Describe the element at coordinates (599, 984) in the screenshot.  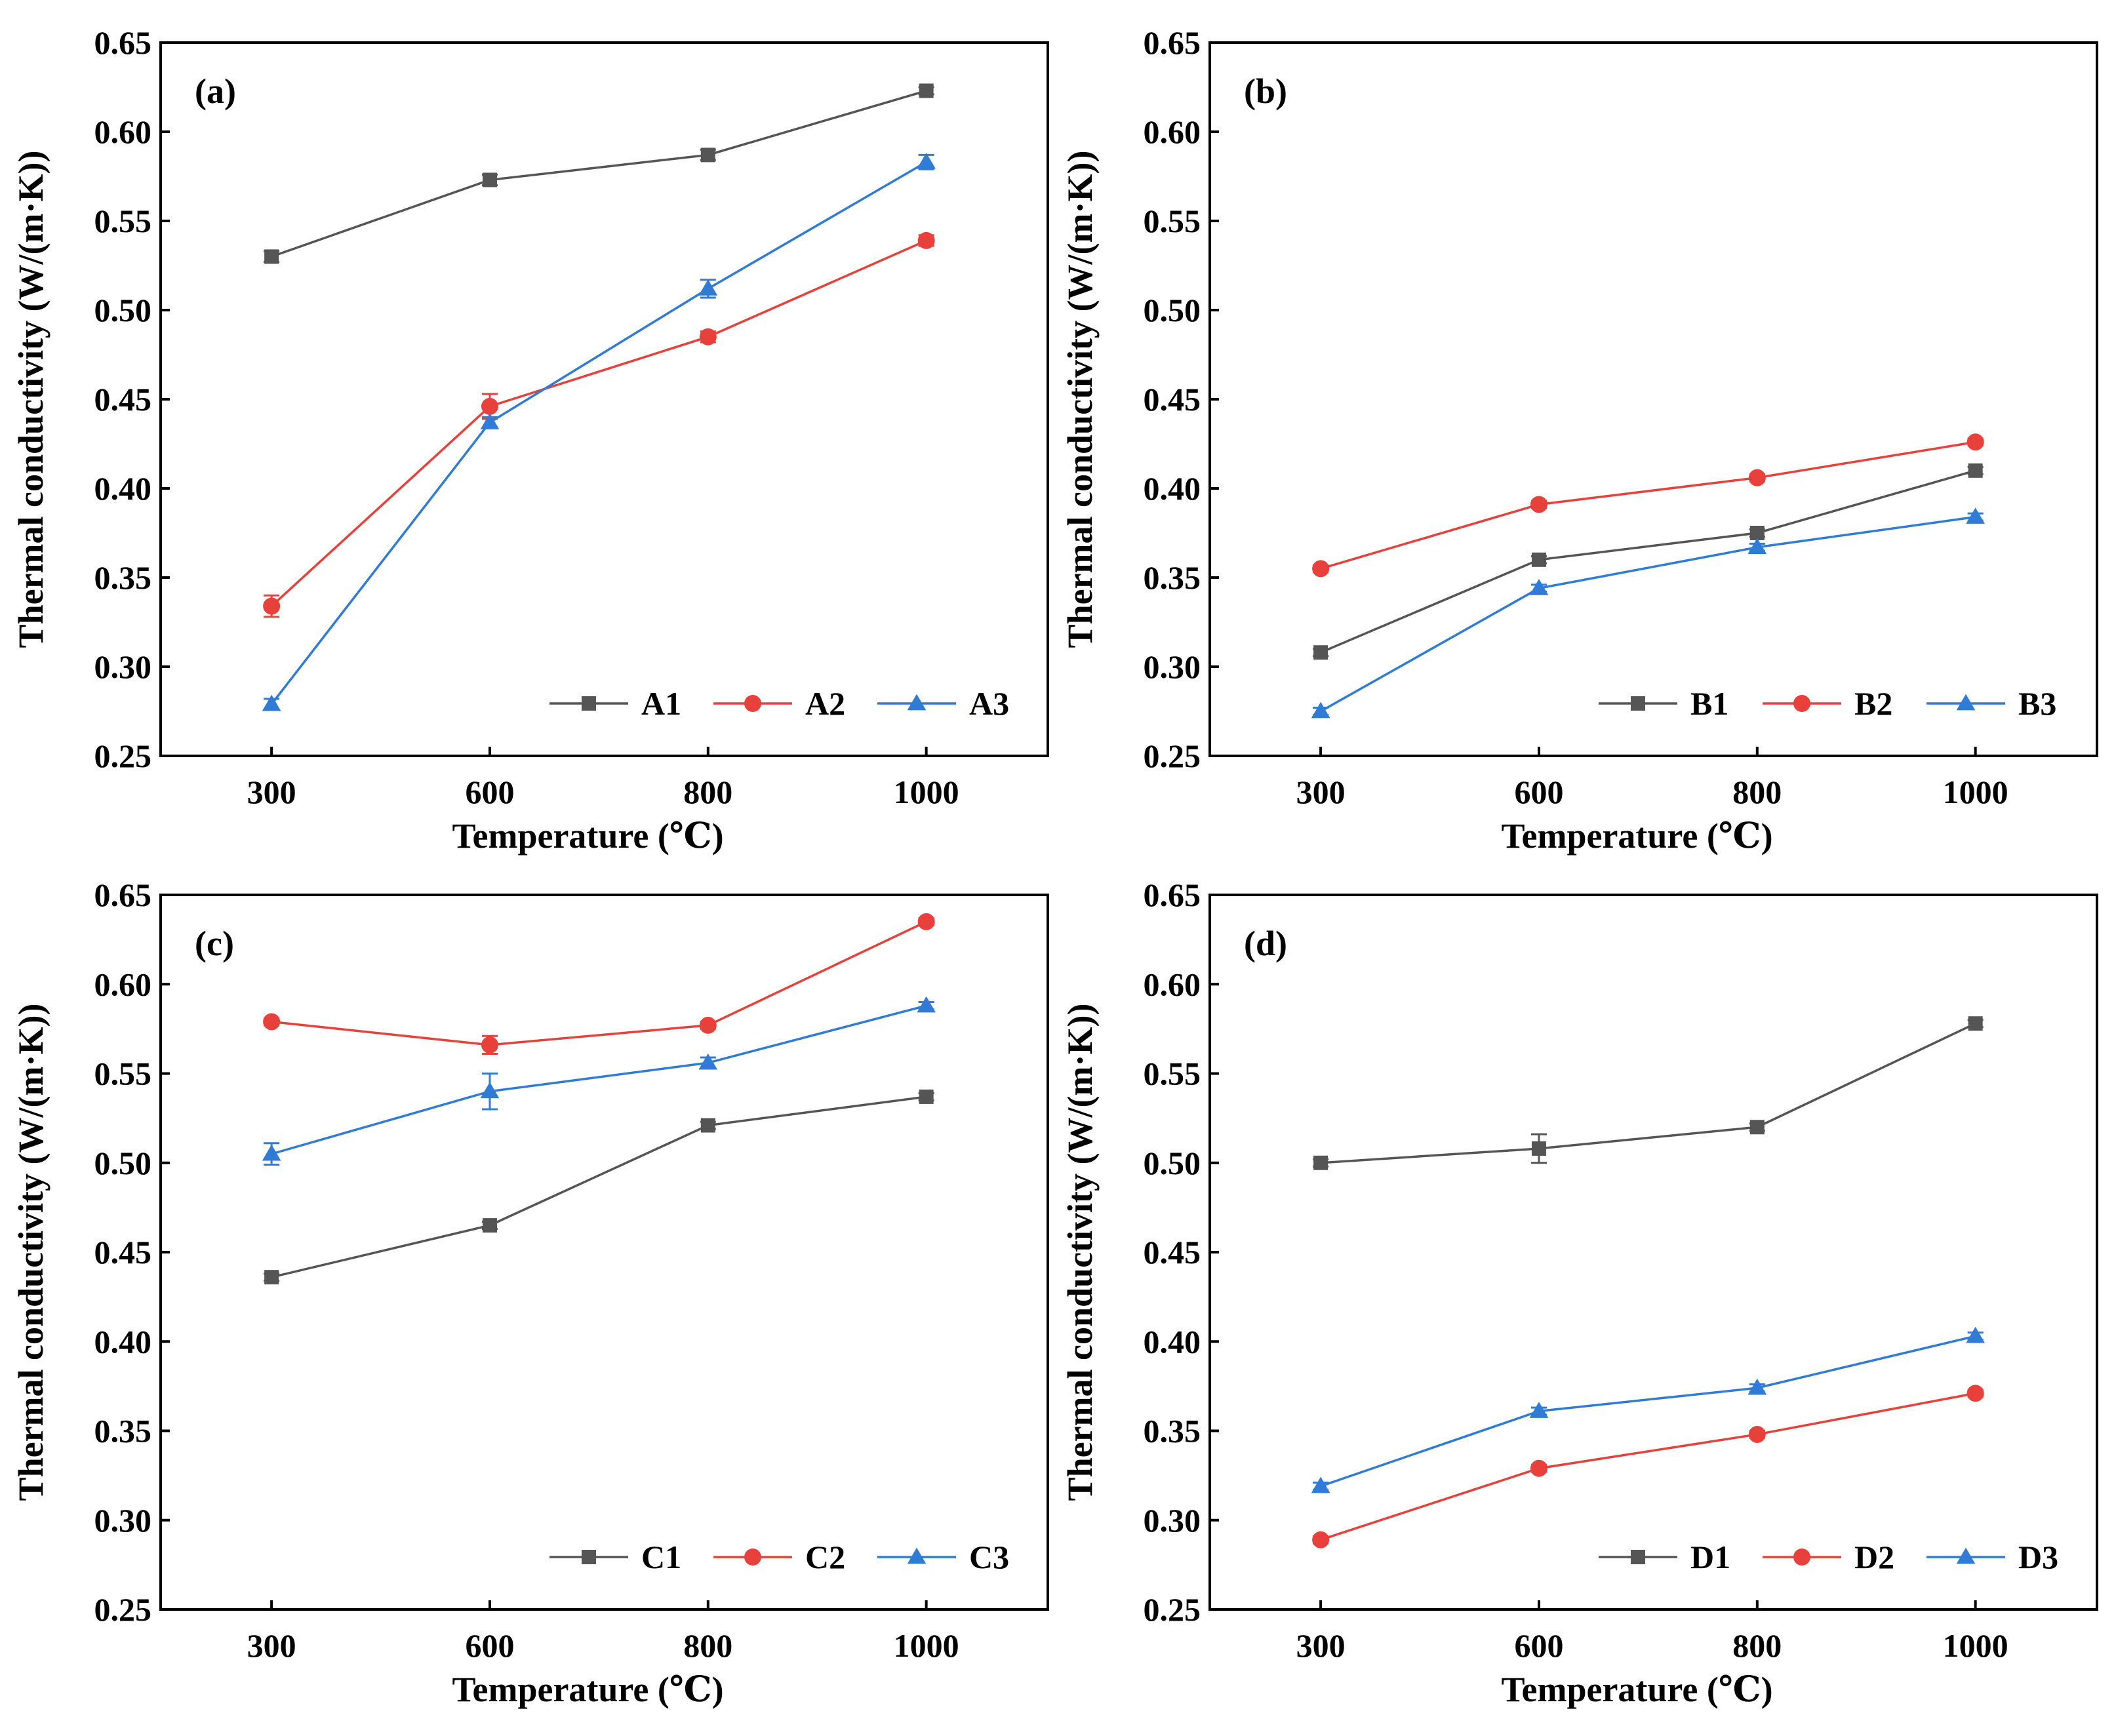
I see `series-C2` at that location.